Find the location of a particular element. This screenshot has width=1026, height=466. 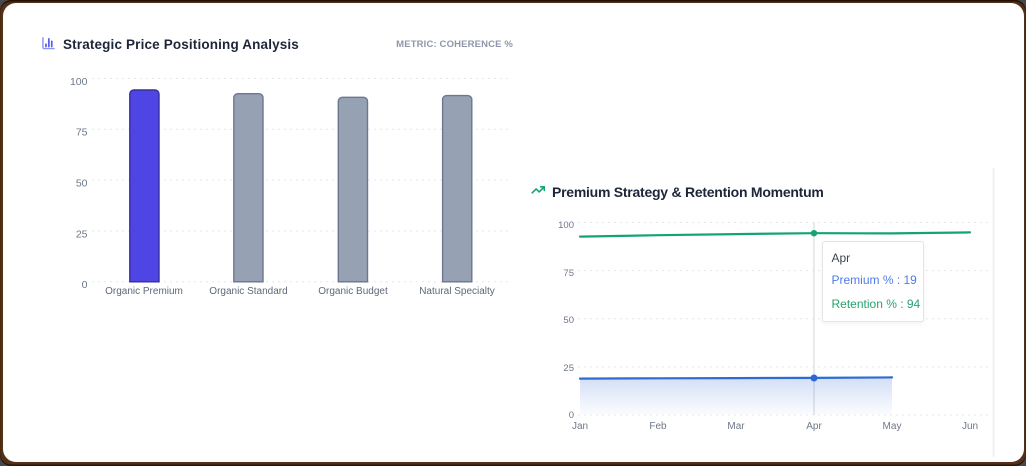

svg-text: Jan is located at coordinates (580, 426).